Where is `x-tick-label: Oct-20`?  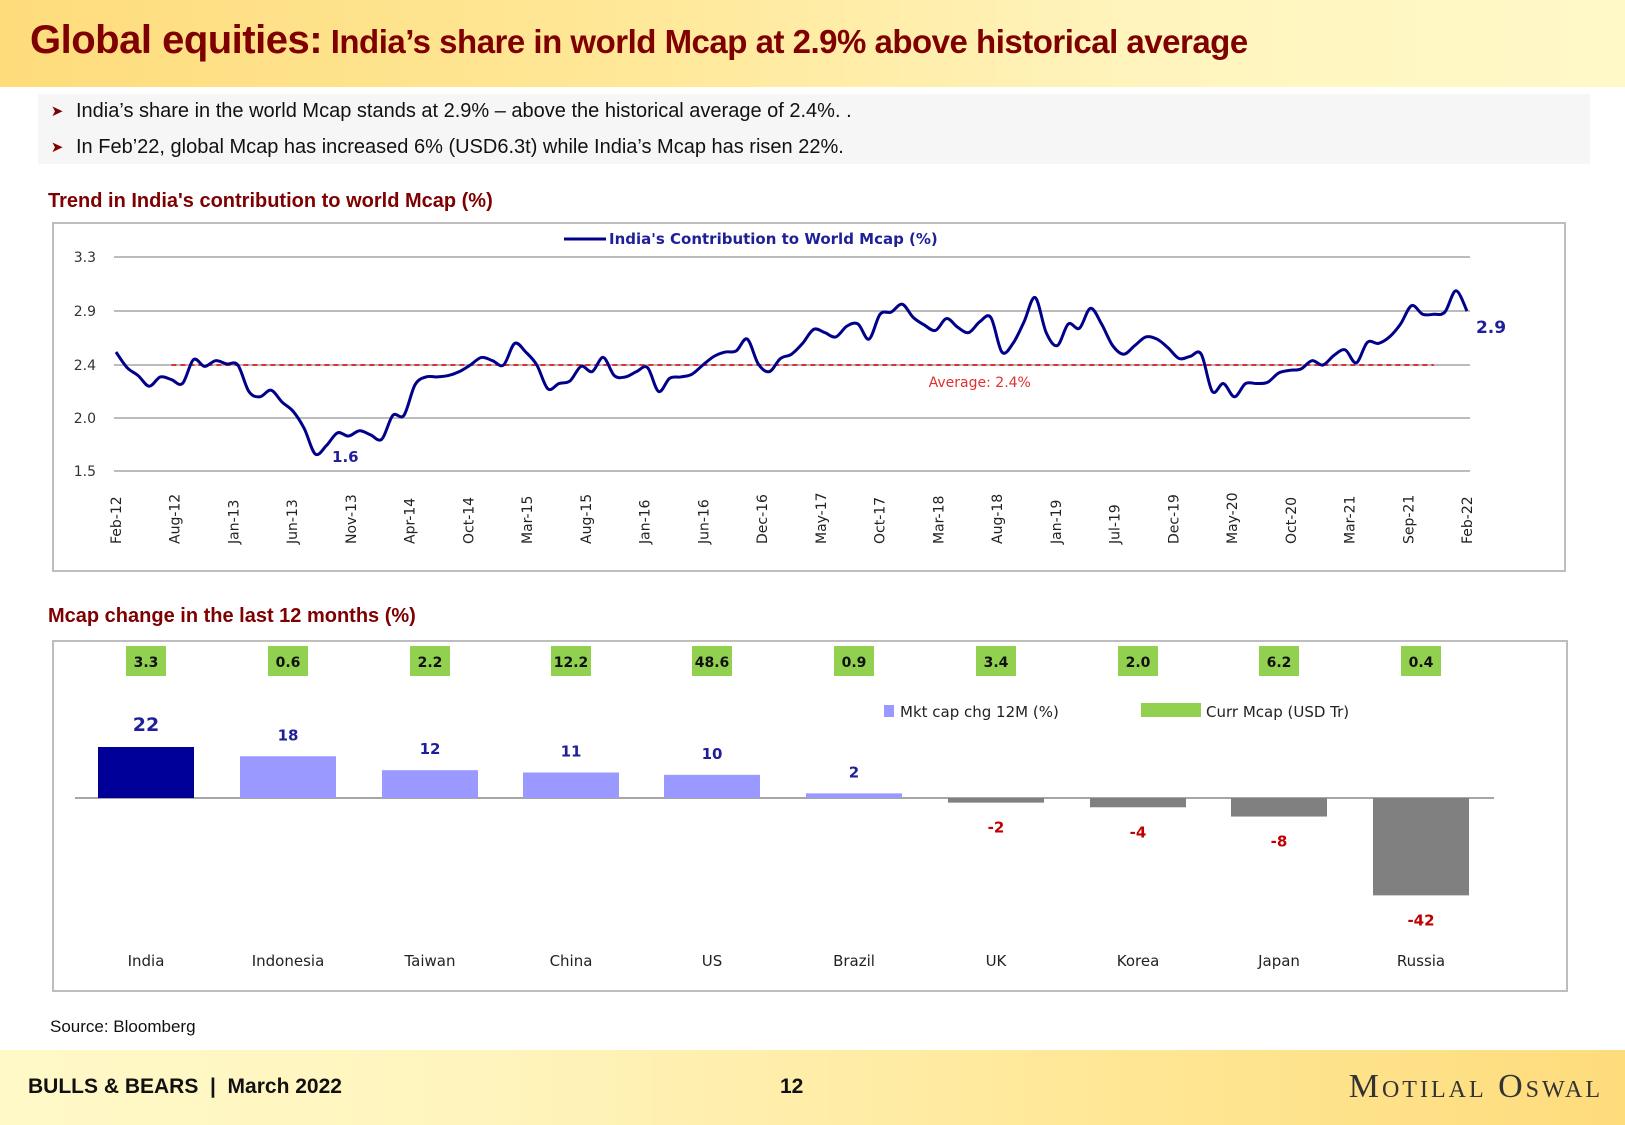
x-tick-label: Oct-20 is located at coordinates (1292, 520).